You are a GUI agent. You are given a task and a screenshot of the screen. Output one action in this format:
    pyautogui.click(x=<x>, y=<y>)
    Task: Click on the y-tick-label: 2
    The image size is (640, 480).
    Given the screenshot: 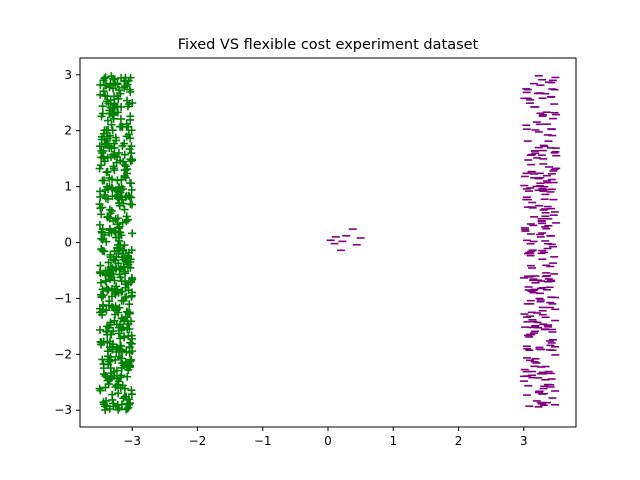 What is the action you would take?
    pyautogui.click(x=68, y=131)
    